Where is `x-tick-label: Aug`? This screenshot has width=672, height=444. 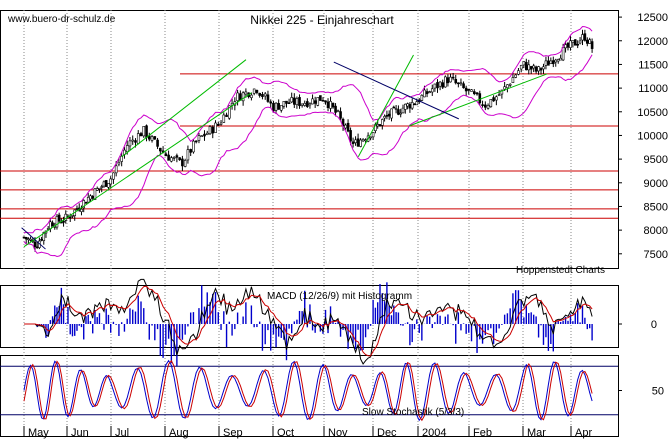
x-tick-label: Aug is located at coordinates (179, 433).